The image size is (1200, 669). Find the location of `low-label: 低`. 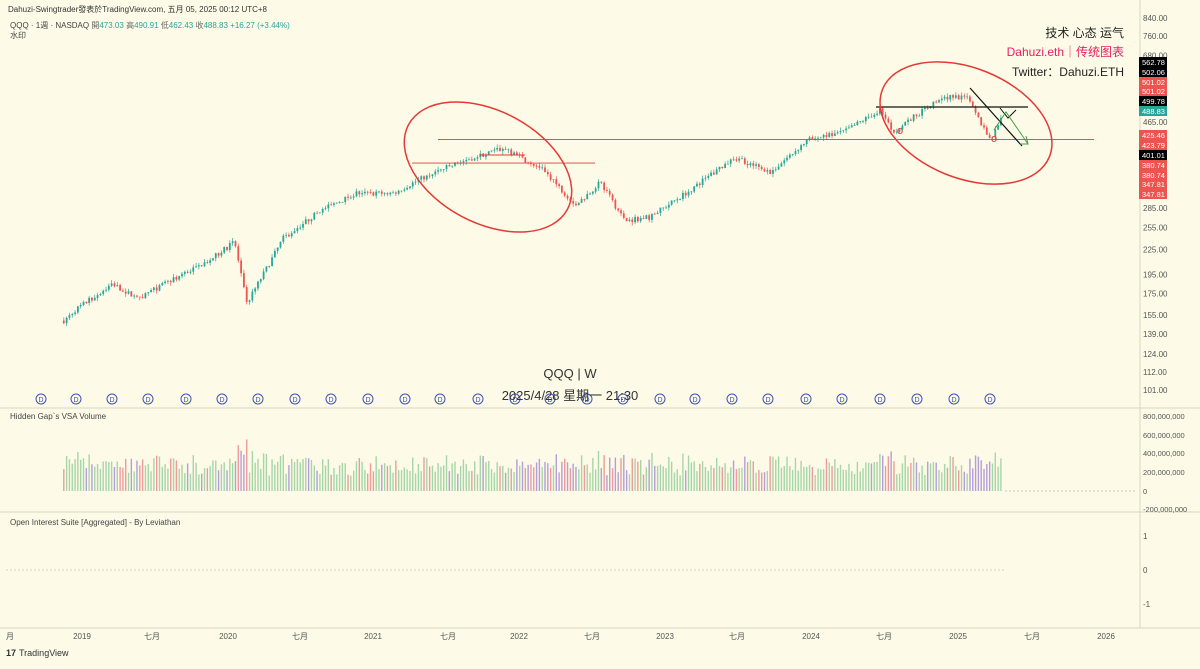

low-label: 低 is located at coordinates (164, 25).